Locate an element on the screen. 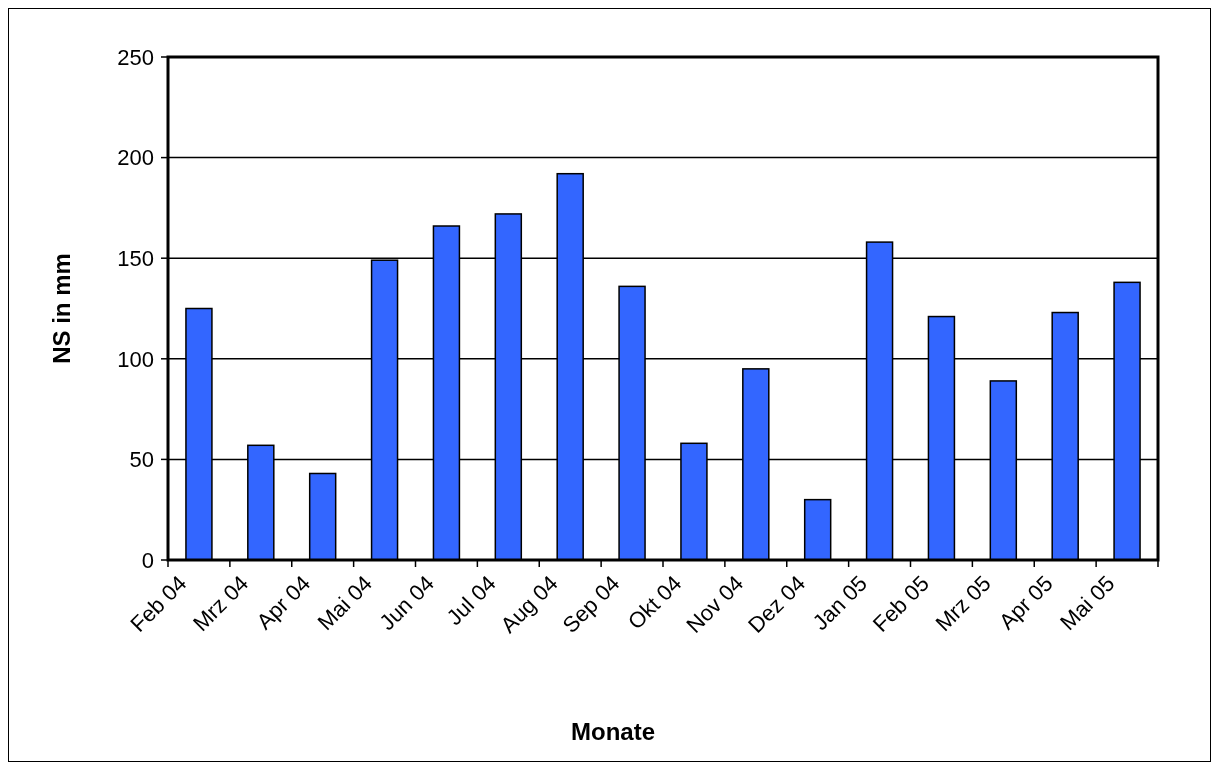 Image resolution: width=1211 pixels, height=762 pixels. y-tick-label: 200 is located at coordinates (135, 158).